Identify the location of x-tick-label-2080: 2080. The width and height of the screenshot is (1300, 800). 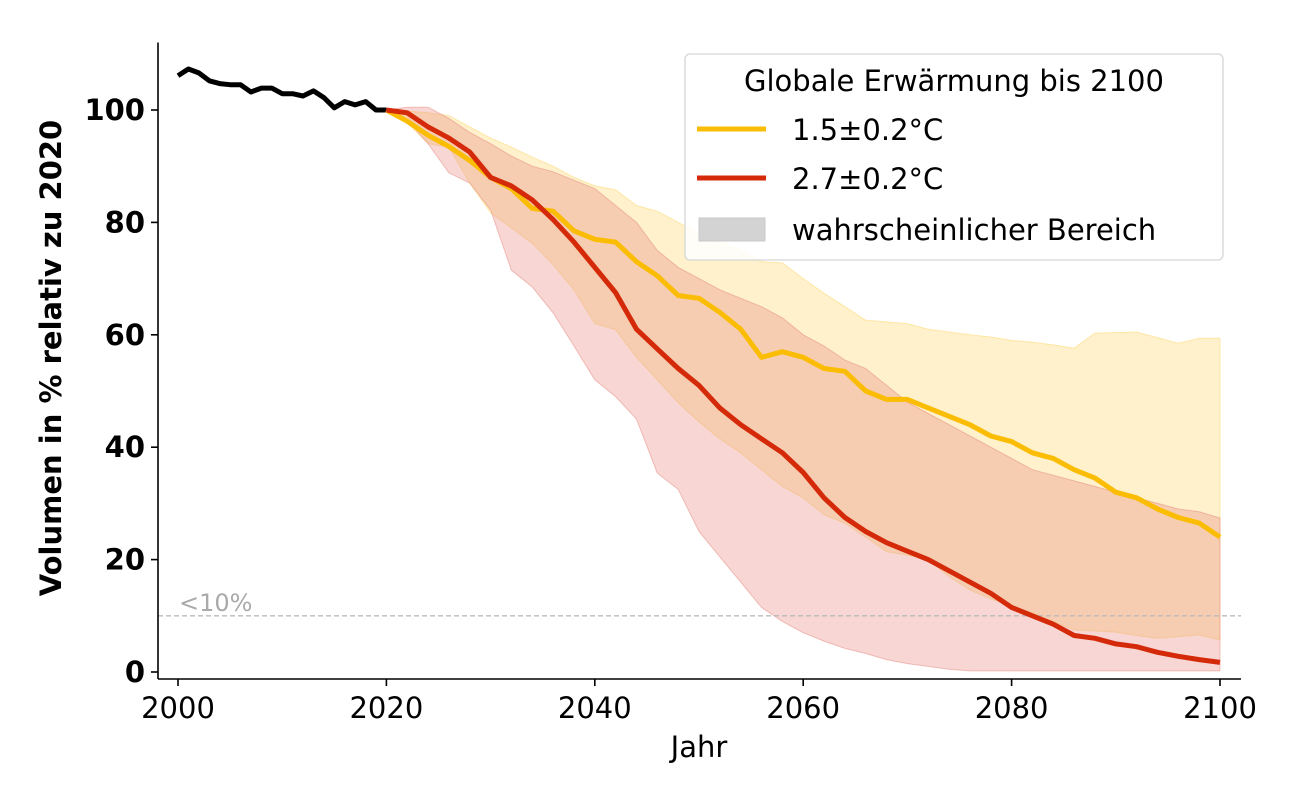
(1012, 708).